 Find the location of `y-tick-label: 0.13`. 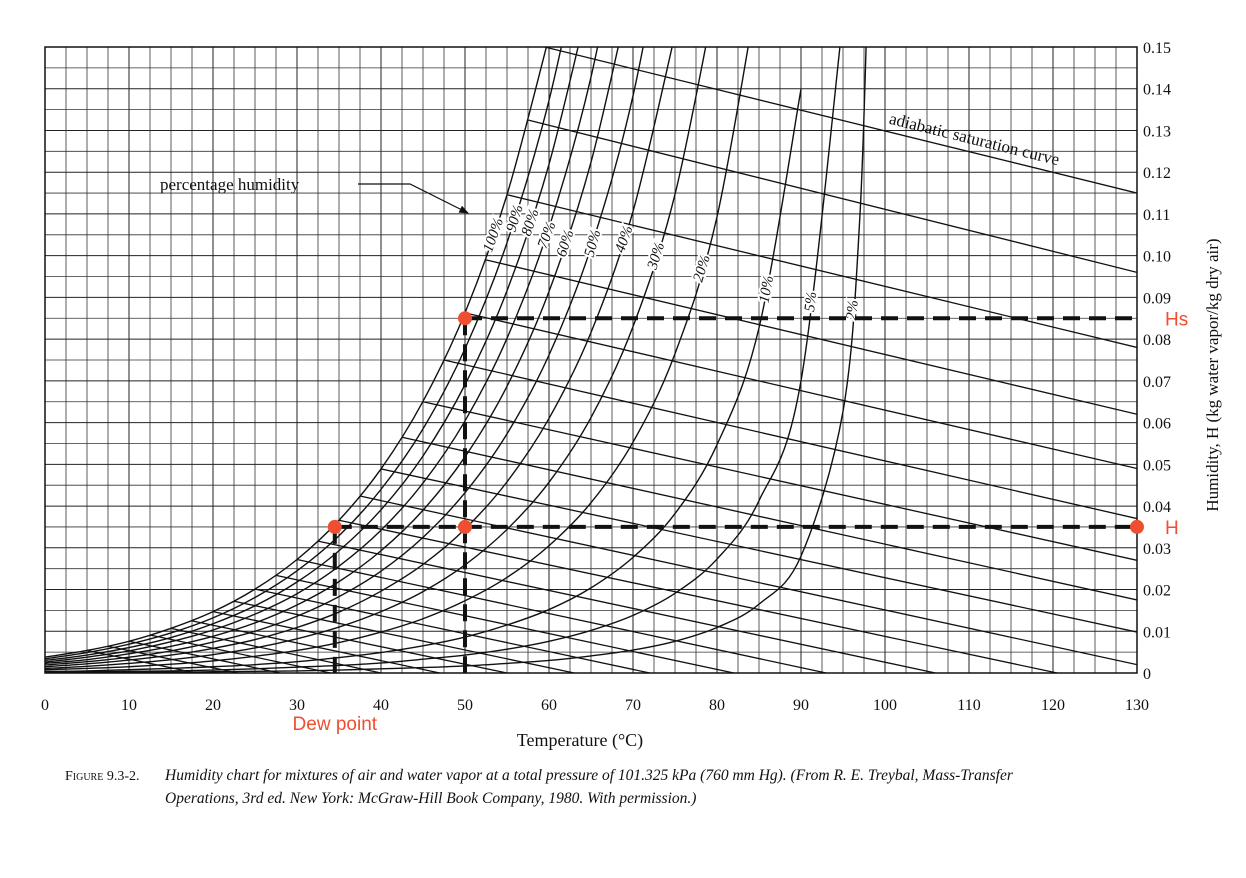

y-tick-label: 0.13 is located at coordinates (1157, 131).